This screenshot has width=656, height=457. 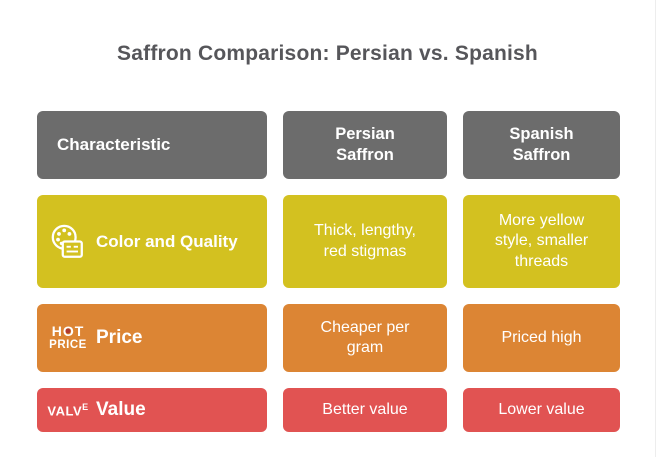 What do you see at coordinates (365, 241) in the screenshot?
I see `cell-persian-color-quality: Thick, lengthy, red stigmas` at bounding box center [365, 241].